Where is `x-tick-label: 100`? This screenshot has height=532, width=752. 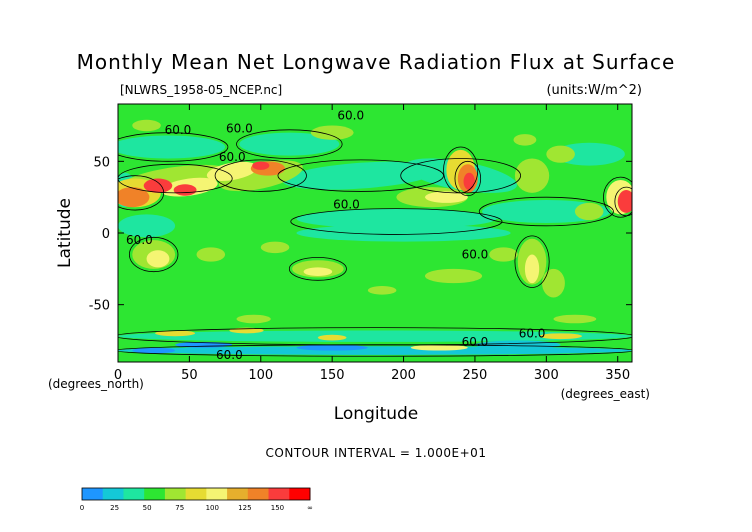 x-tick-label: 100 is located at coordinates (260, 375).